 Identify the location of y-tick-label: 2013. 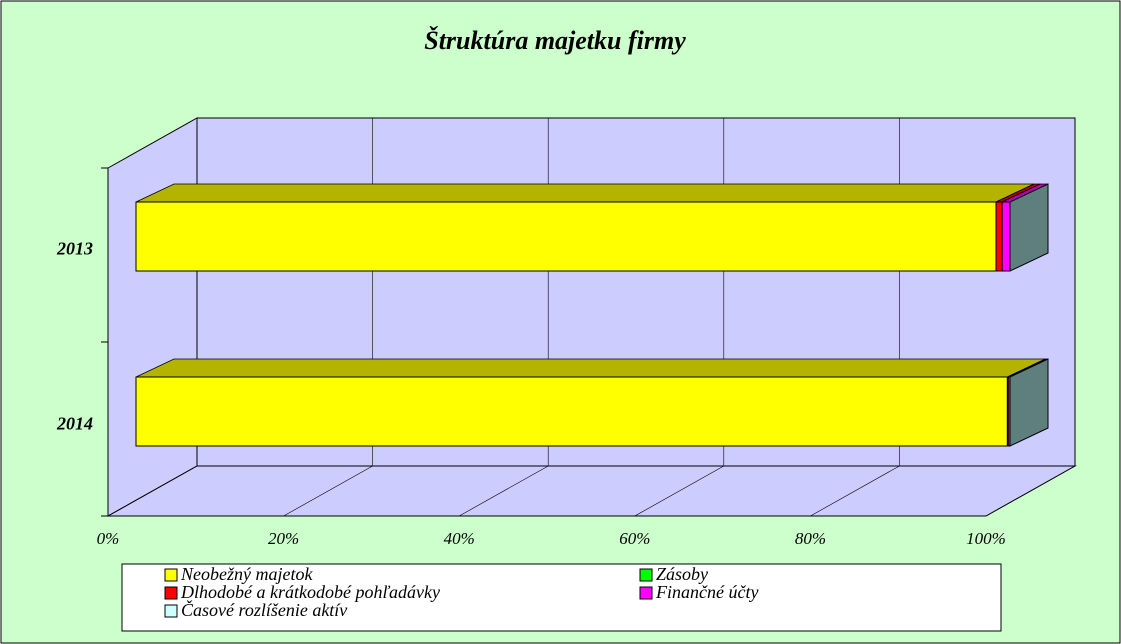
(74, 249).